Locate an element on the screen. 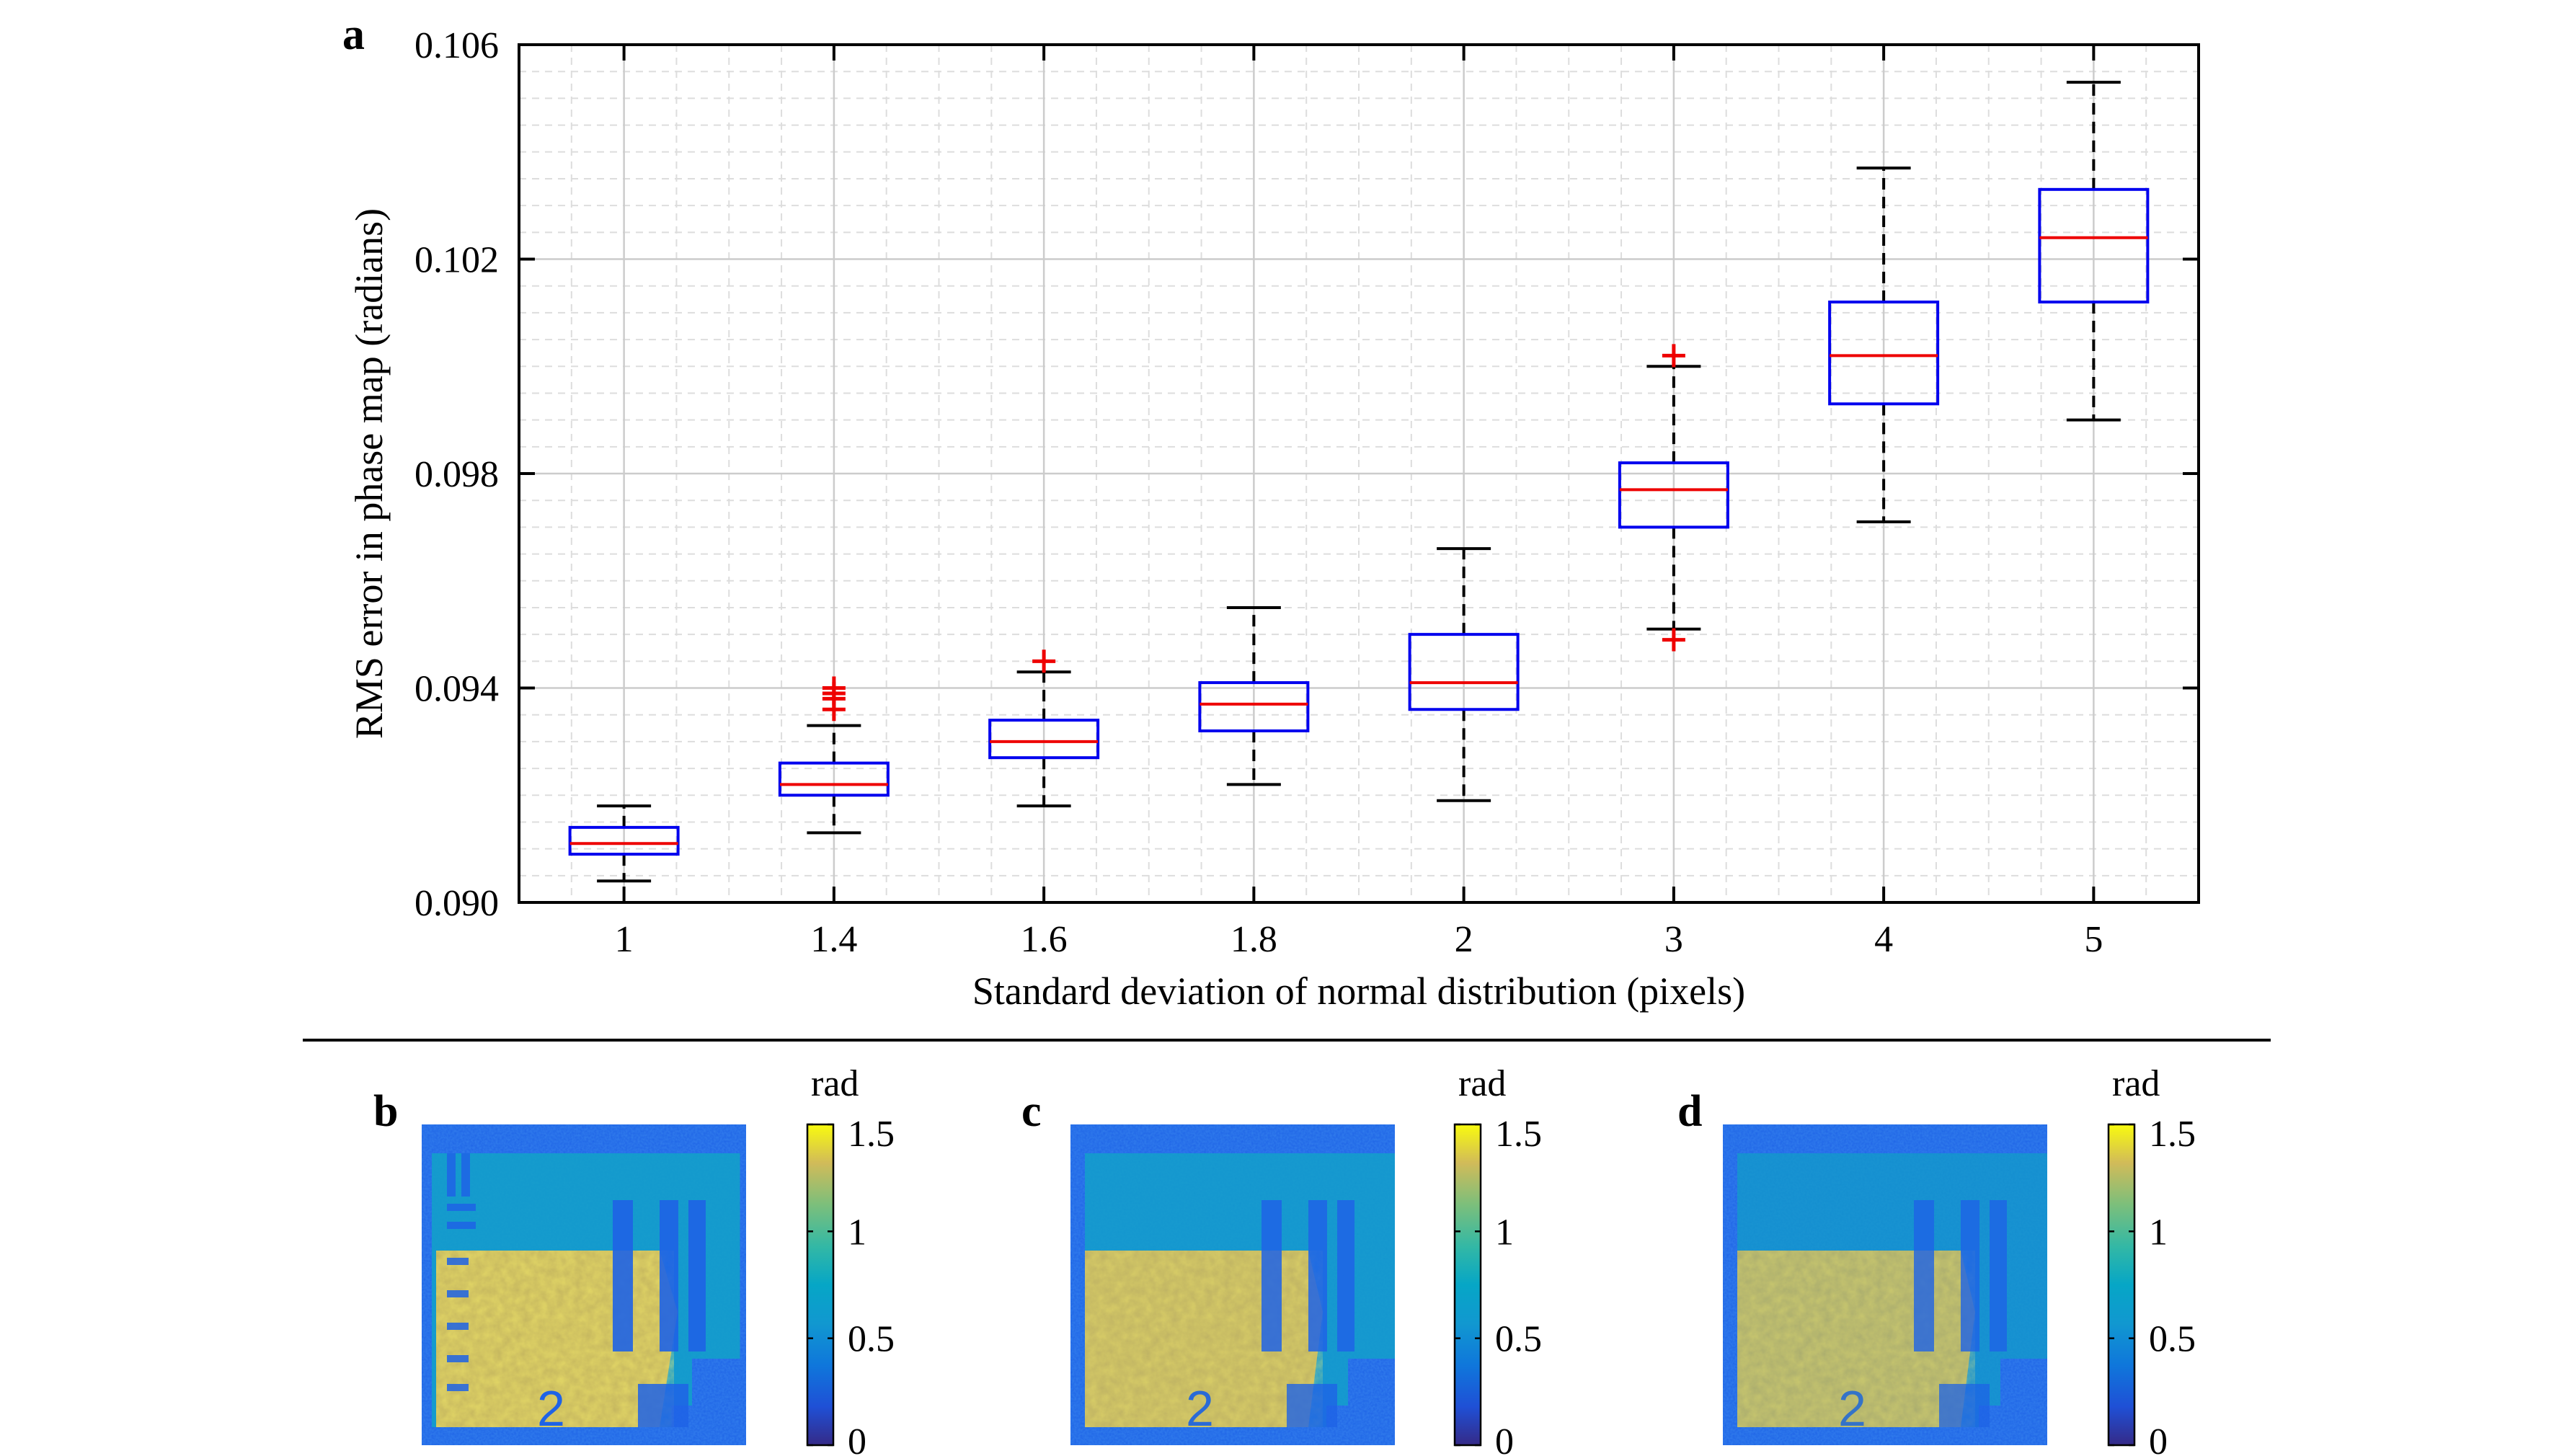  x-tick-label: 5 is located at coordinates (2094, 939).